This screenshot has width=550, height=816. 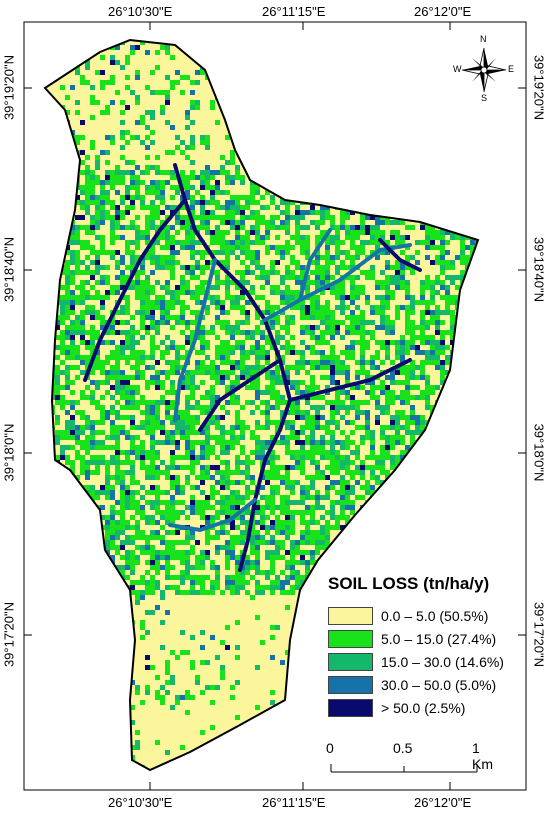 I want to click on legend-label: 5.0 – 15.0 (27.4%), so click(x=439, y=638).